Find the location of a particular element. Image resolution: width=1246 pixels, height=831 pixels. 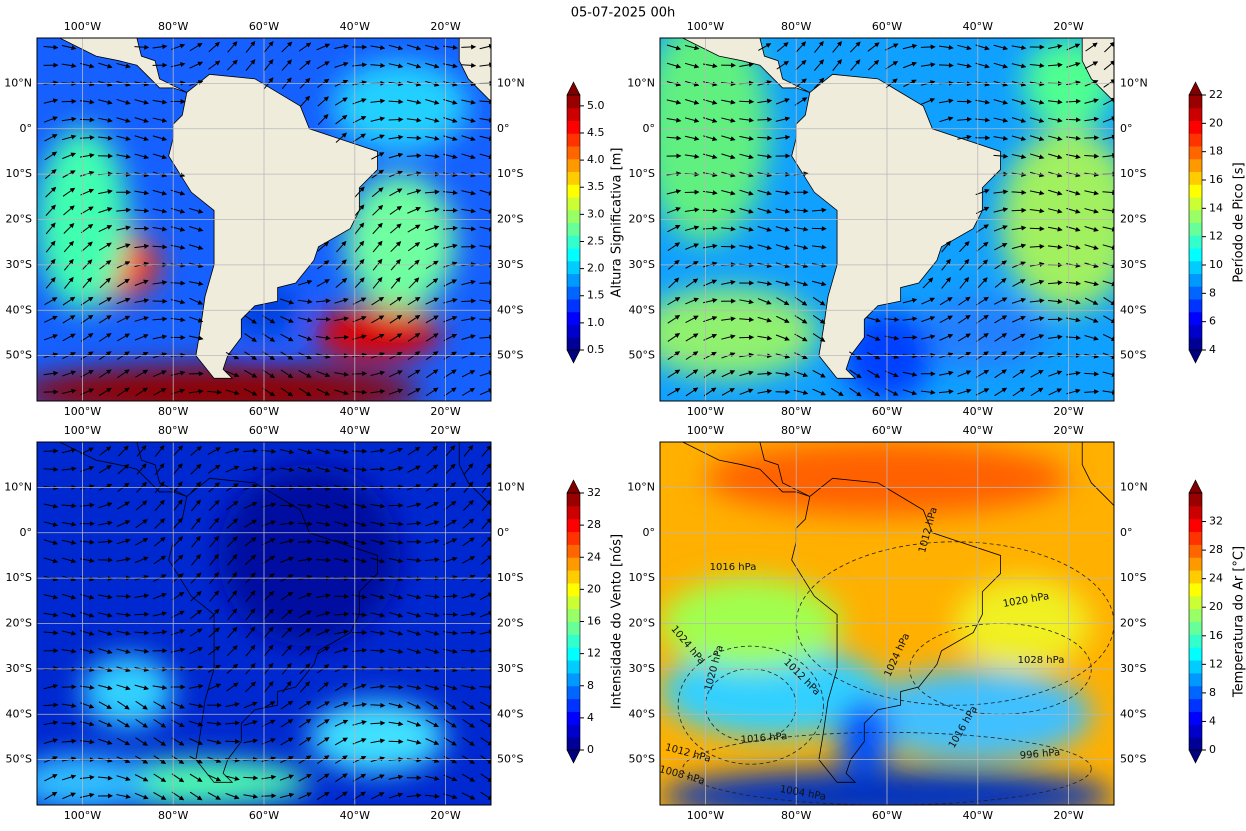

lat-tick-label: 30°S is located at coordinates (1133, 668).